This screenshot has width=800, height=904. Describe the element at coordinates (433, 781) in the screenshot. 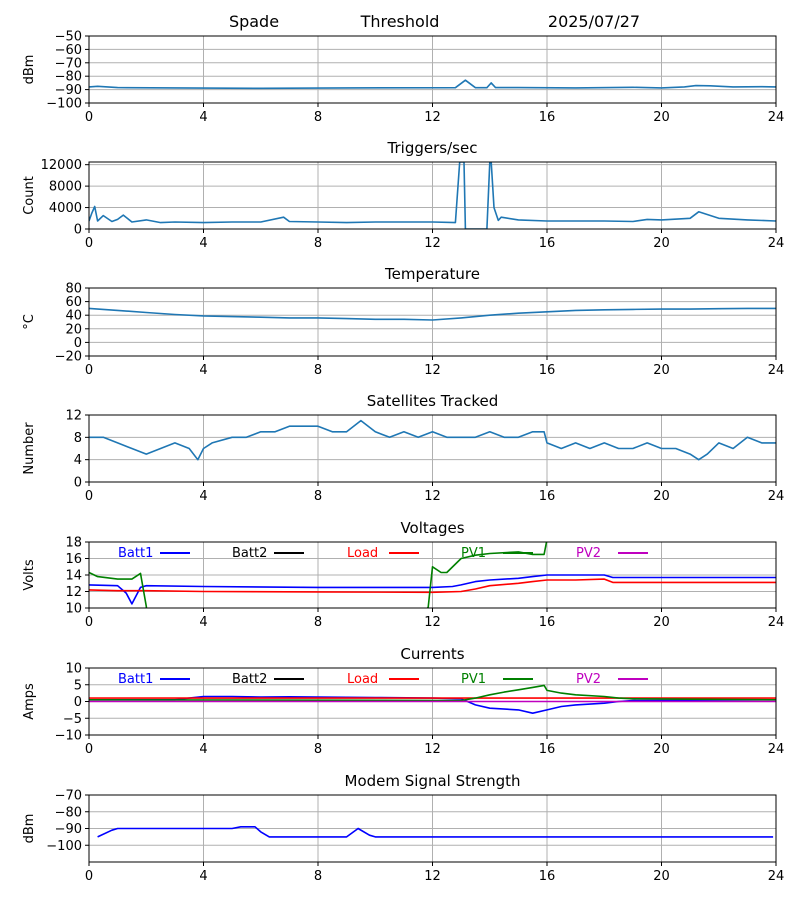

I see `chart-title: Modem Signal Strength` at that location.